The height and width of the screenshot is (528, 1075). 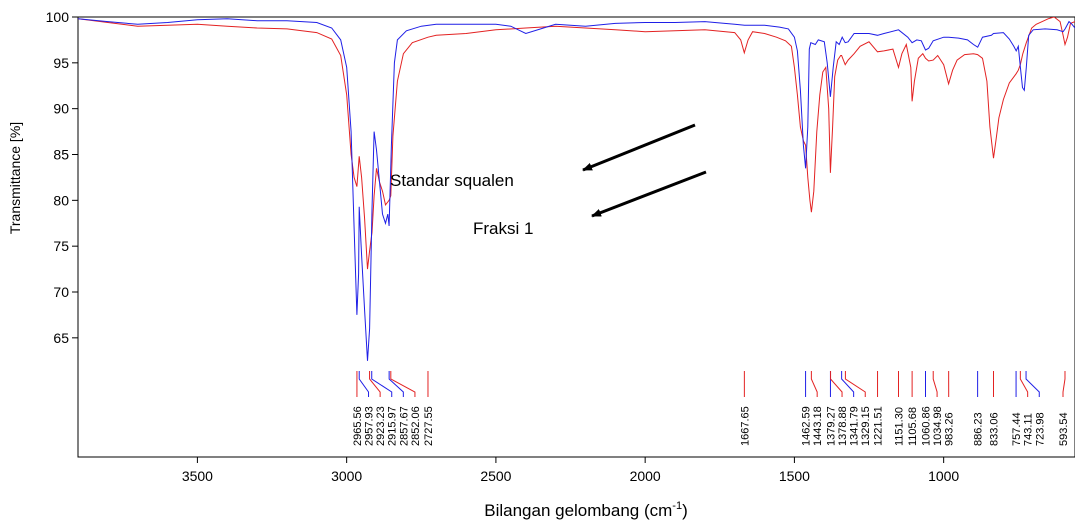 What do you see at coordinates (404, 426) in the screenshot?
I see `peak-label: 2857.67` at bounding box center [404, 426].